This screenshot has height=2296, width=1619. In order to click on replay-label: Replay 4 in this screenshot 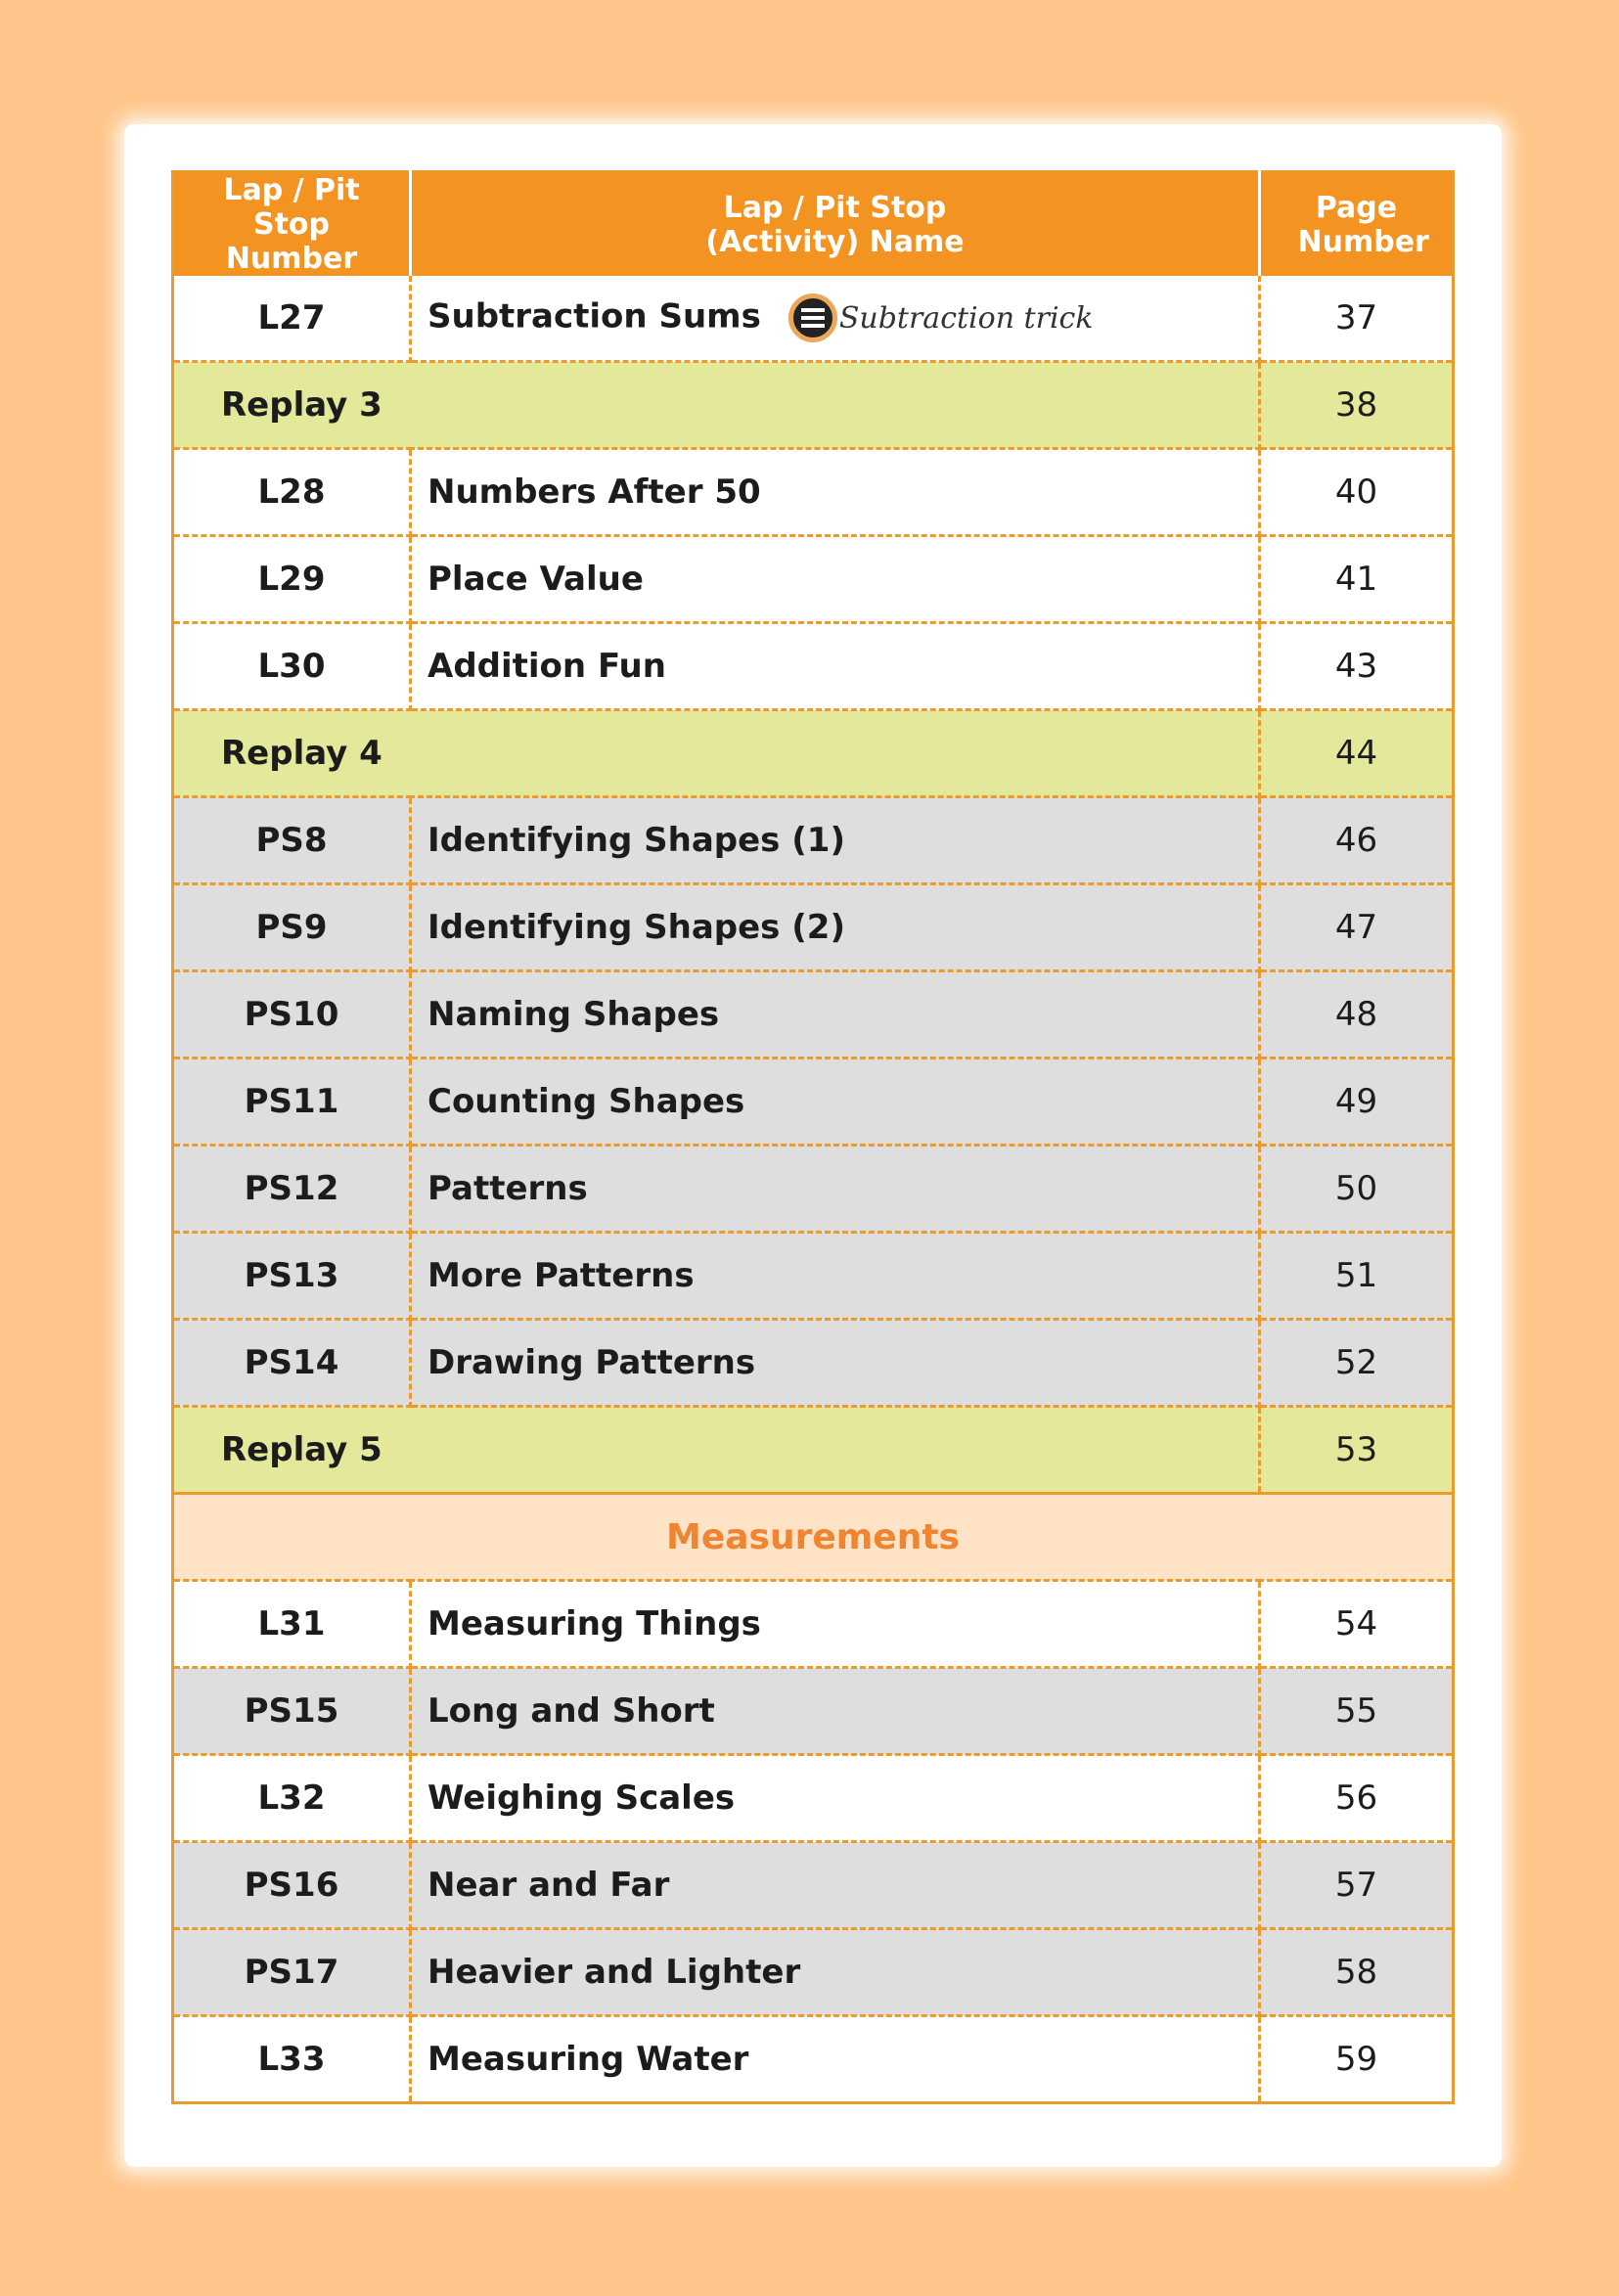, I will do `click(716, 754)`.